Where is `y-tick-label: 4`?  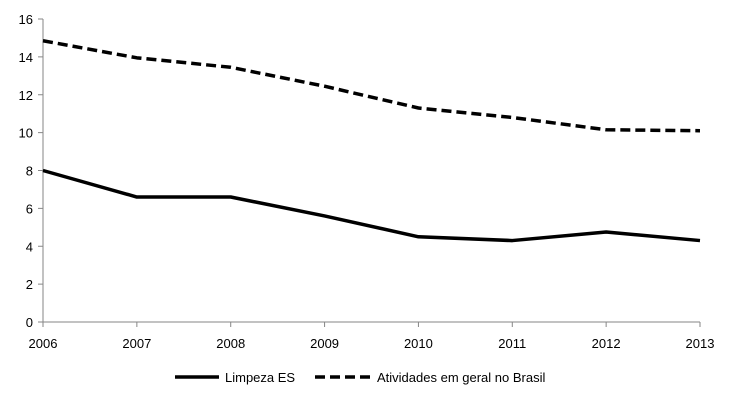
y-tick-label: 4 is located at coordinates (29, 246).